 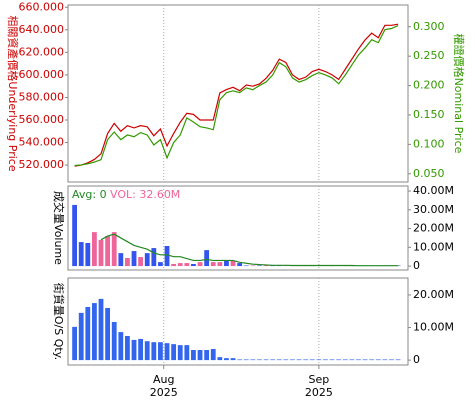 I want to click on y-tick-label: 560.000, so click(x=42, y=119).